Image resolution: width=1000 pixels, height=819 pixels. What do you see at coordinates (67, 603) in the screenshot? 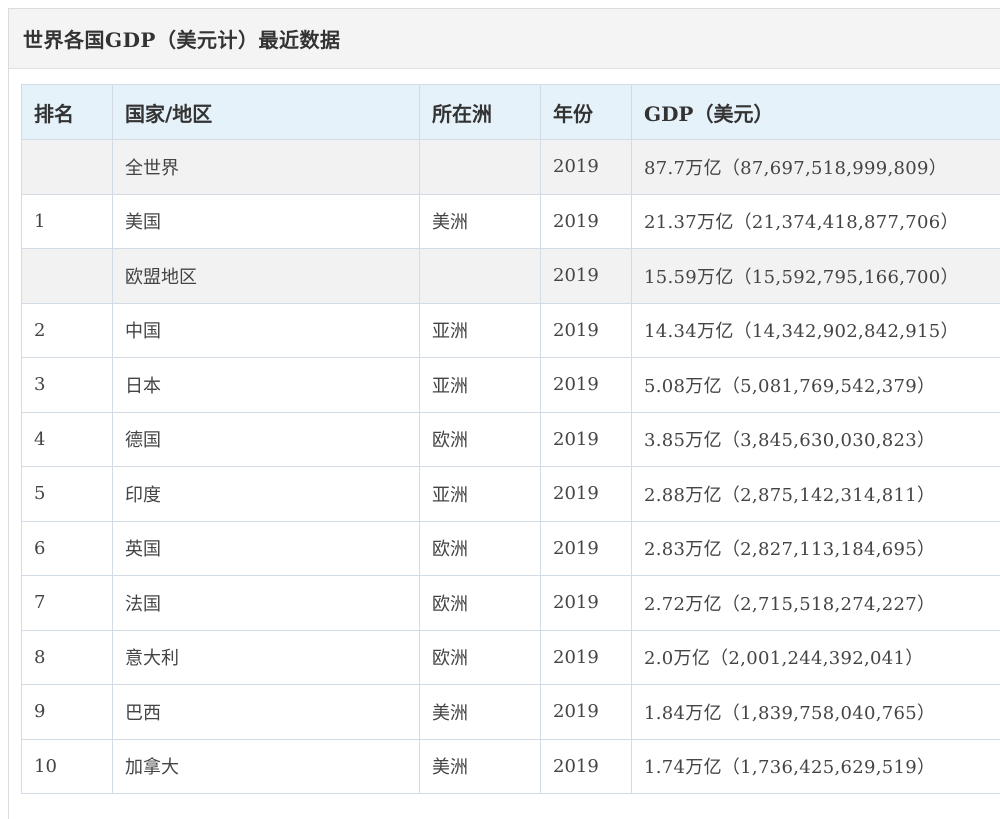
I see `cell-rank: 7` at bounding box center [67, 603].